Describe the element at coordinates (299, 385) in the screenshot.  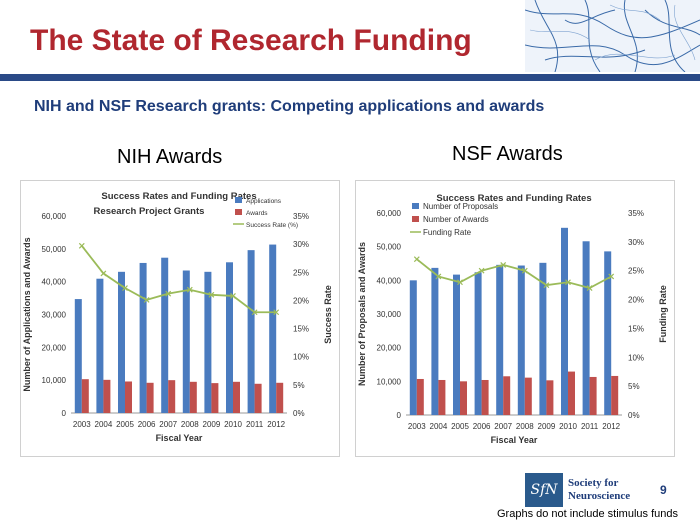
I see `y2-tick-label: 5%` at that location.